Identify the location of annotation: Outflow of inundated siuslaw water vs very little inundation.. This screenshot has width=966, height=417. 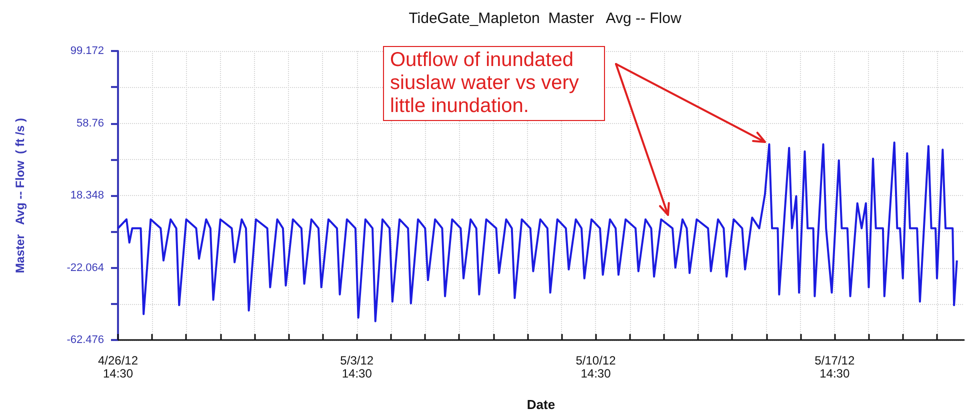
(494, 83).